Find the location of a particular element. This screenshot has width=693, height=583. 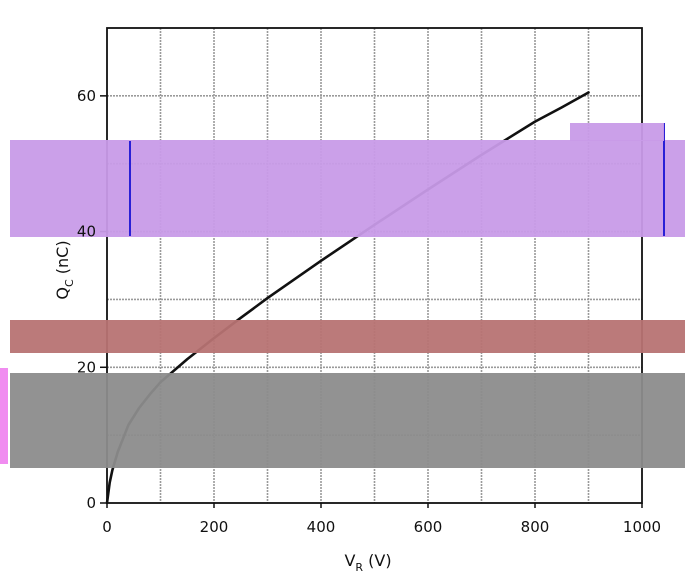

x-tick-label: 200 is located at coordinates (214, 527).